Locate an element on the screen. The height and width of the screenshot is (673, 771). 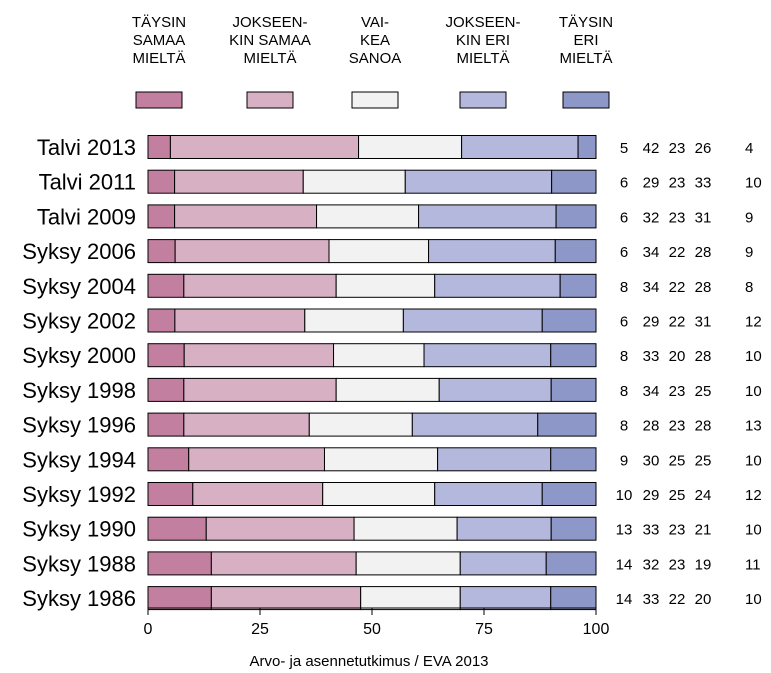
row-label: Syksy 2006 is located at coordinates (79, 251).